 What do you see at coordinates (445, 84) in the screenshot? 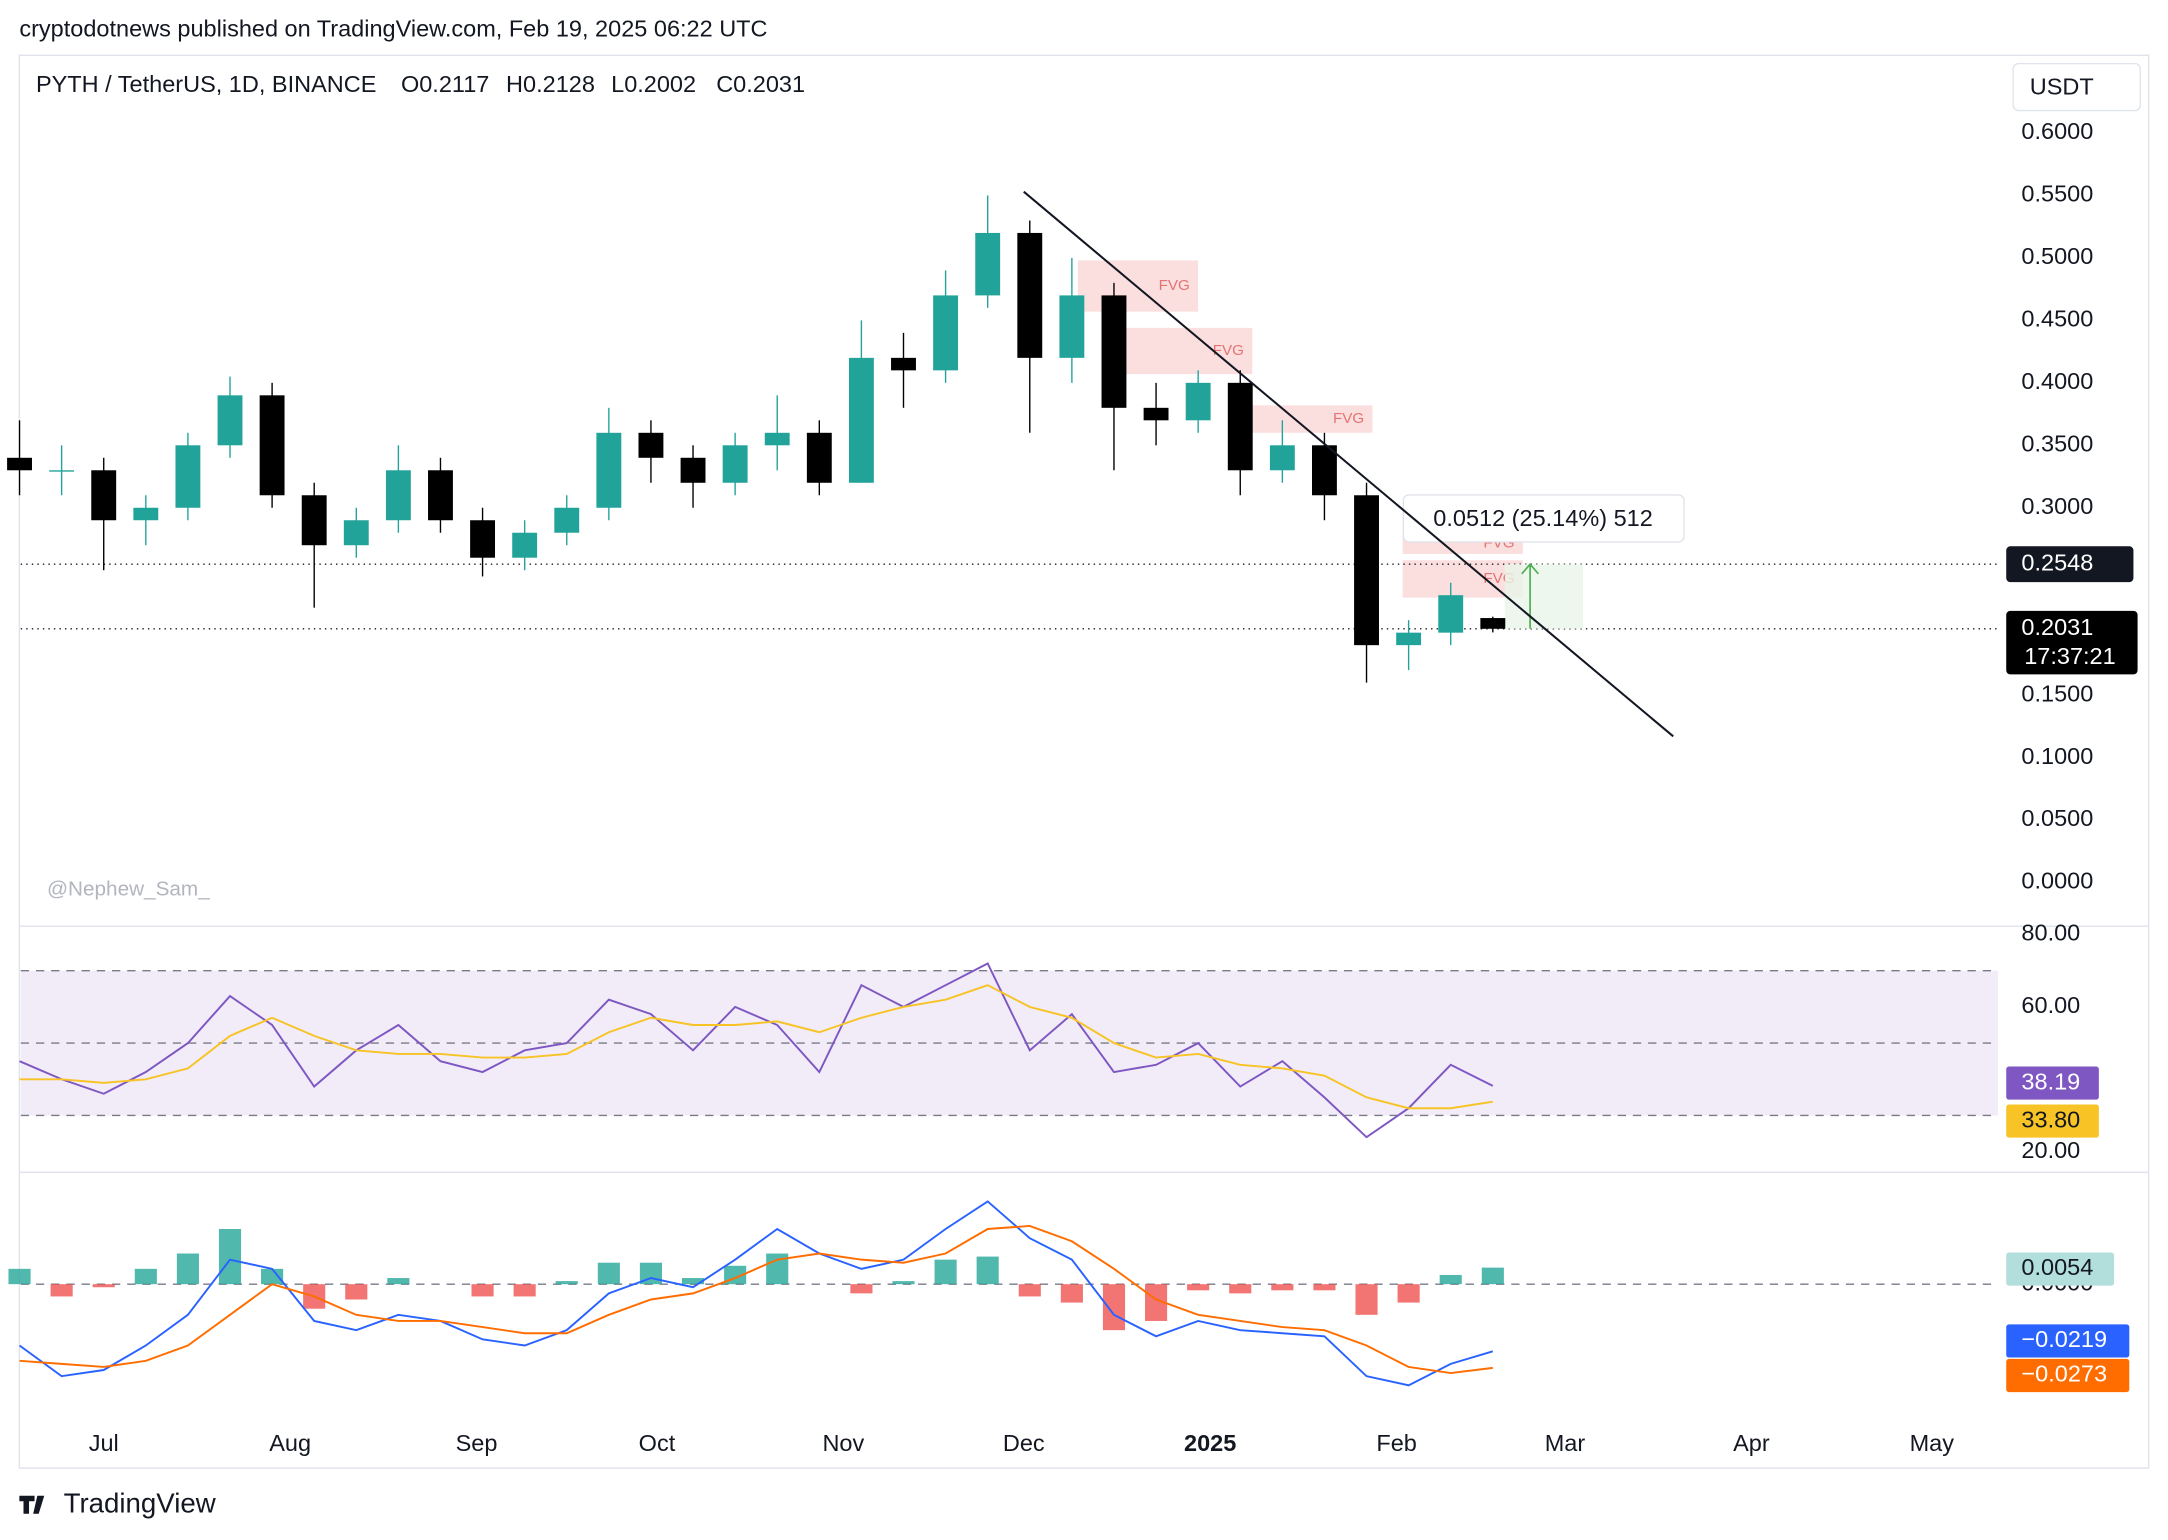
I see `ohlc-label: O0.2117` at bounding box center [445, 84].